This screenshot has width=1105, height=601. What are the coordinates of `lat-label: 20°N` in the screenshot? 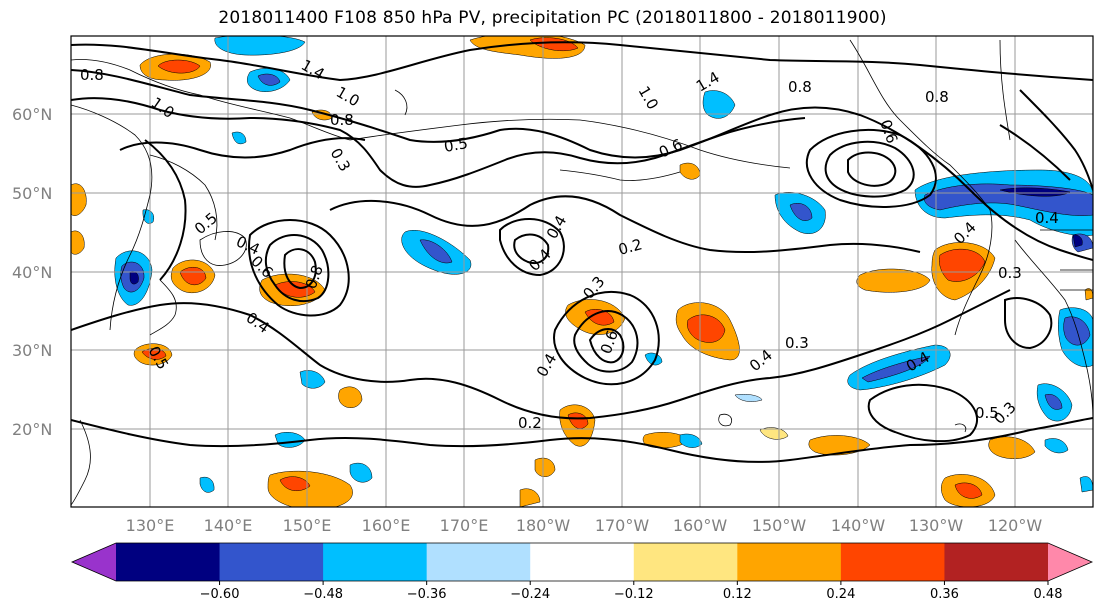 It's located at (32, 429).